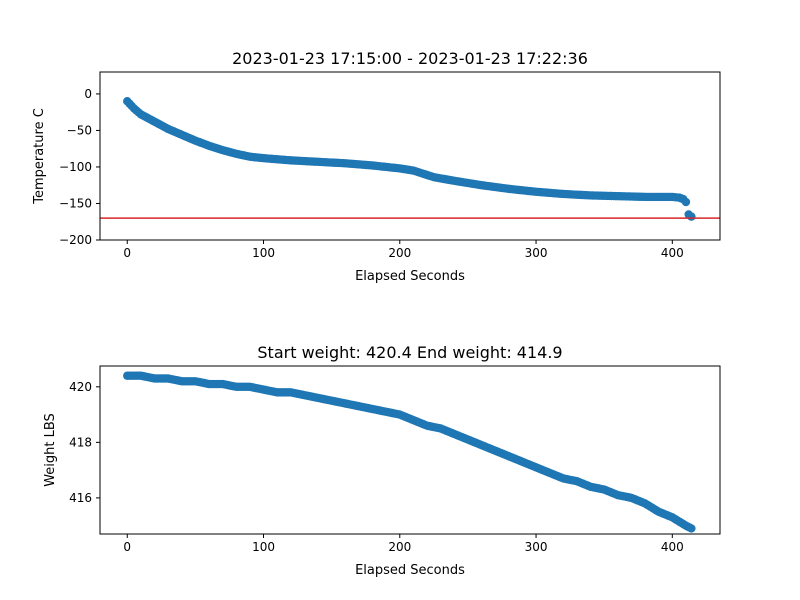  I want to click on weight-x-tick-label: 100, so click(263, 547).